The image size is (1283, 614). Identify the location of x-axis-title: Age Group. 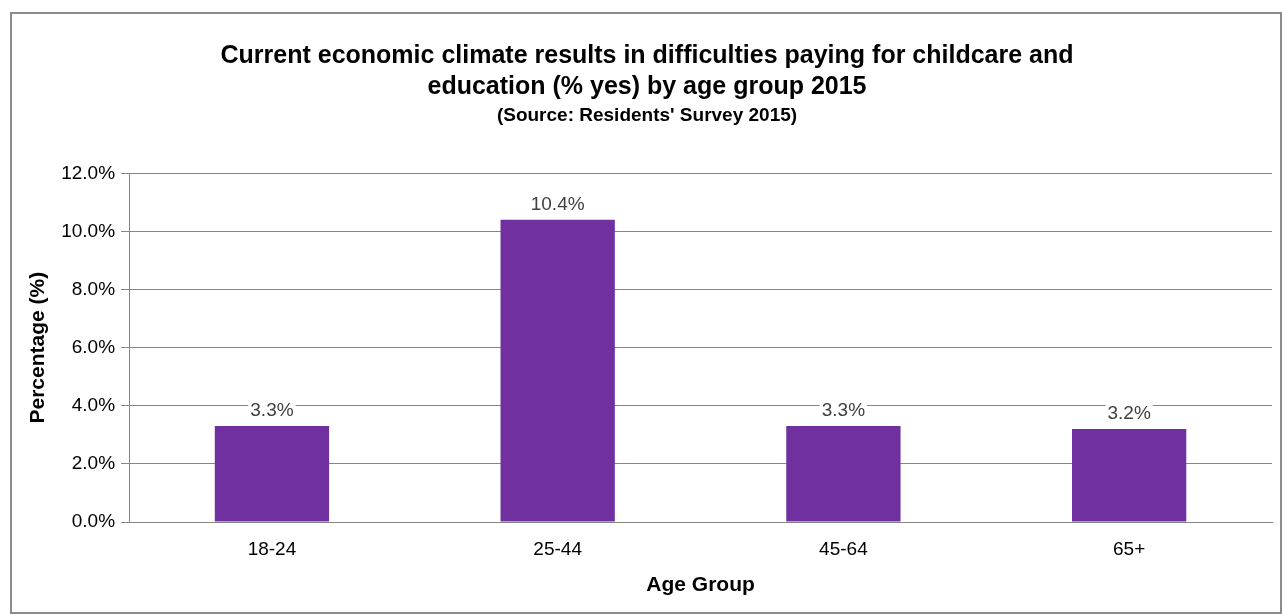
(700, 584).